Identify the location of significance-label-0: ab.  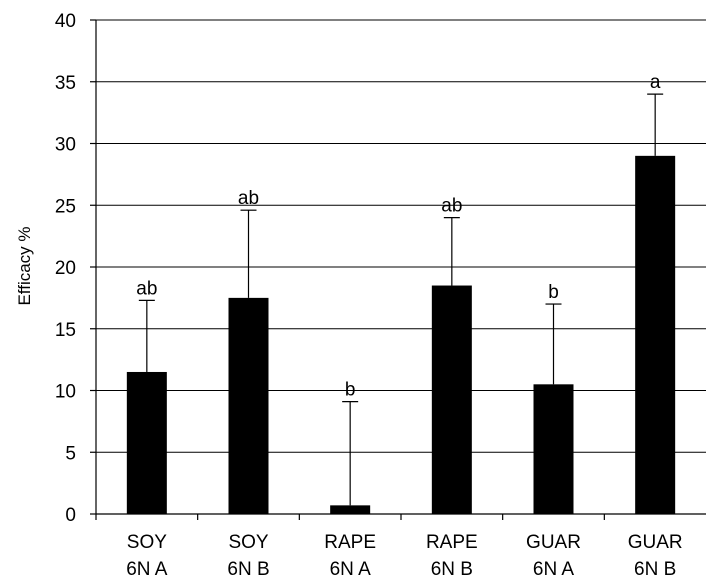
(146, 288).